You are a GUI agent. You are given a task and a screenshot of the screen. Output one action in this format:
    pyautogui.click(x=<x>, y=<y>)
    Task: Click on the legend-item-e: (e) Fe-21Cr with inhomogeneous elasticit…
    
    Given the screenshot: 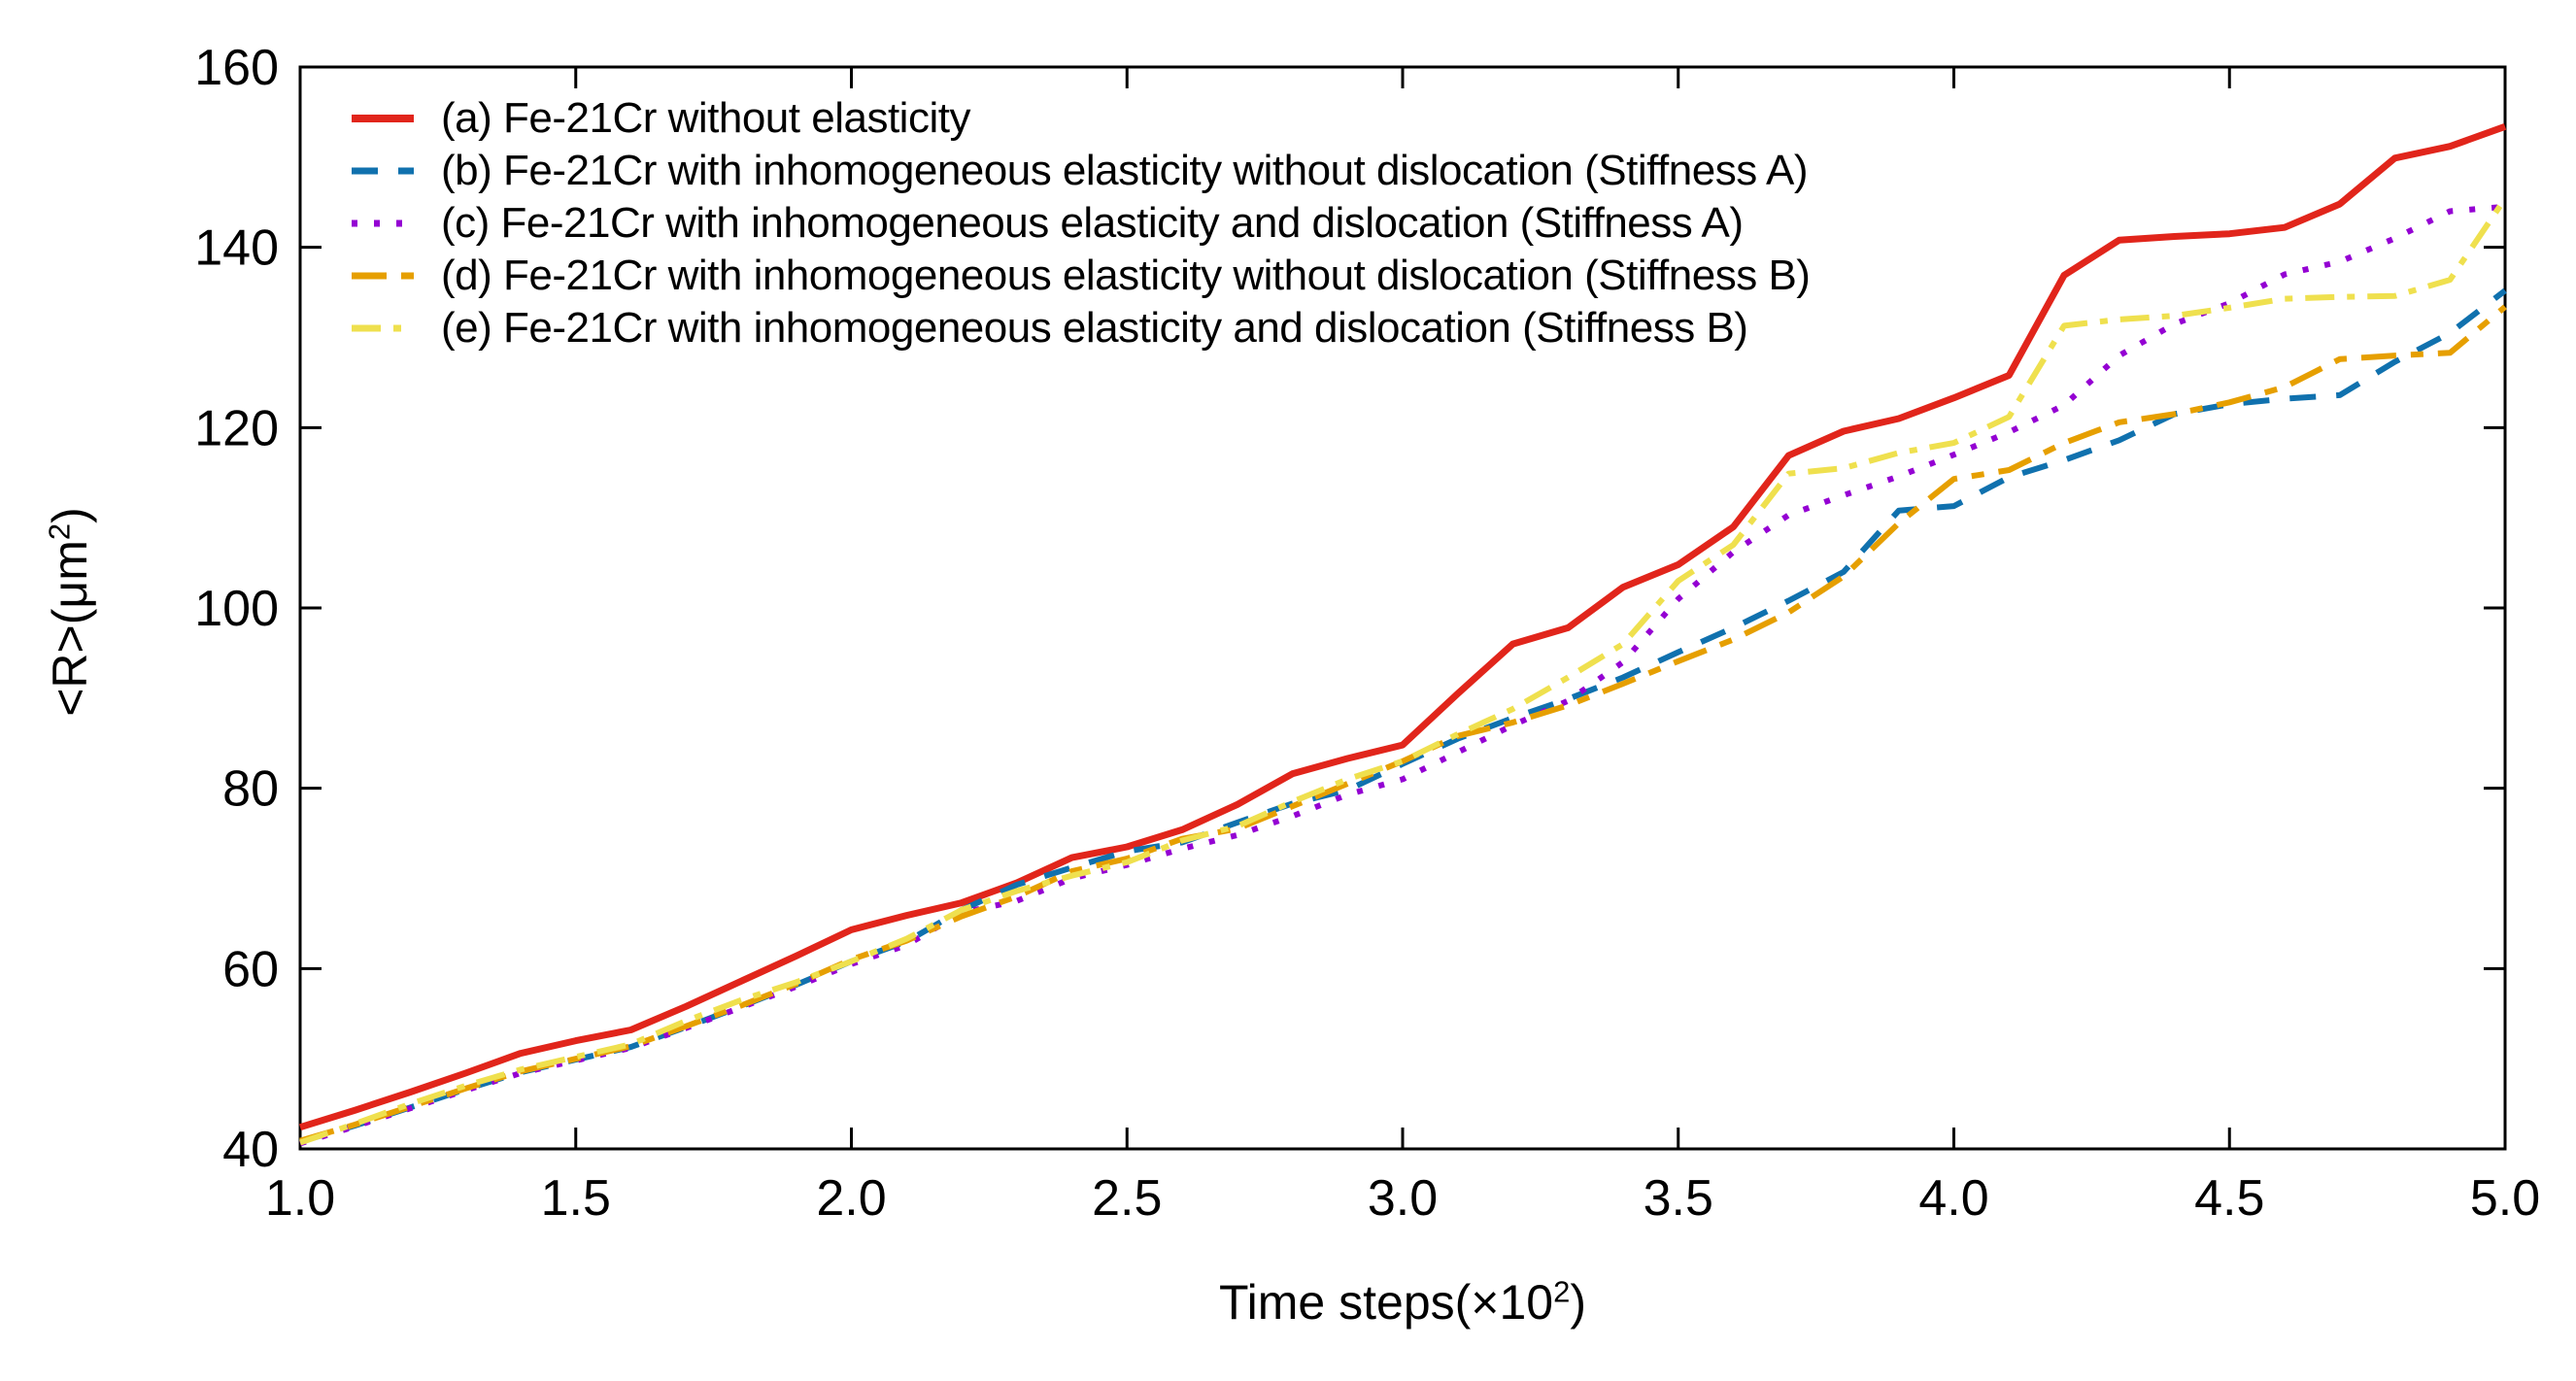 What is the action you would take?
    pyautogui.click(x=1080, y=328)
    